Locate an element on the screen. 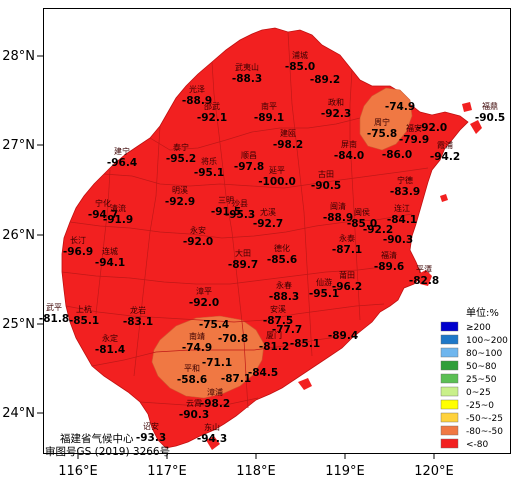 This screenshot has width=519, height=485. credit: 福建省气候中心 审图号GS (2019) 3266号 is located at coordinates (107, 445).